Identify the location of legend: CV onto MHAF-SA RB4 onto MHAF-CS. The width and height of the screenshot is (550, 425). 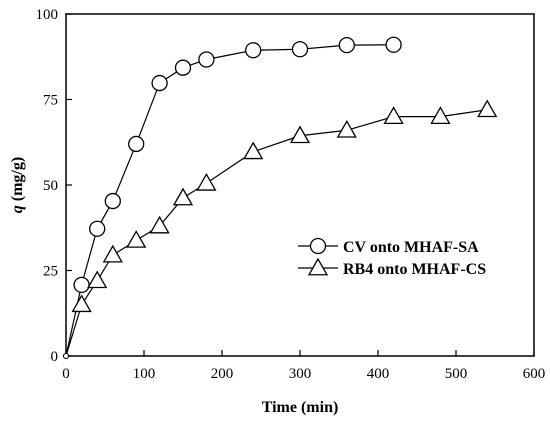
(392, 257).